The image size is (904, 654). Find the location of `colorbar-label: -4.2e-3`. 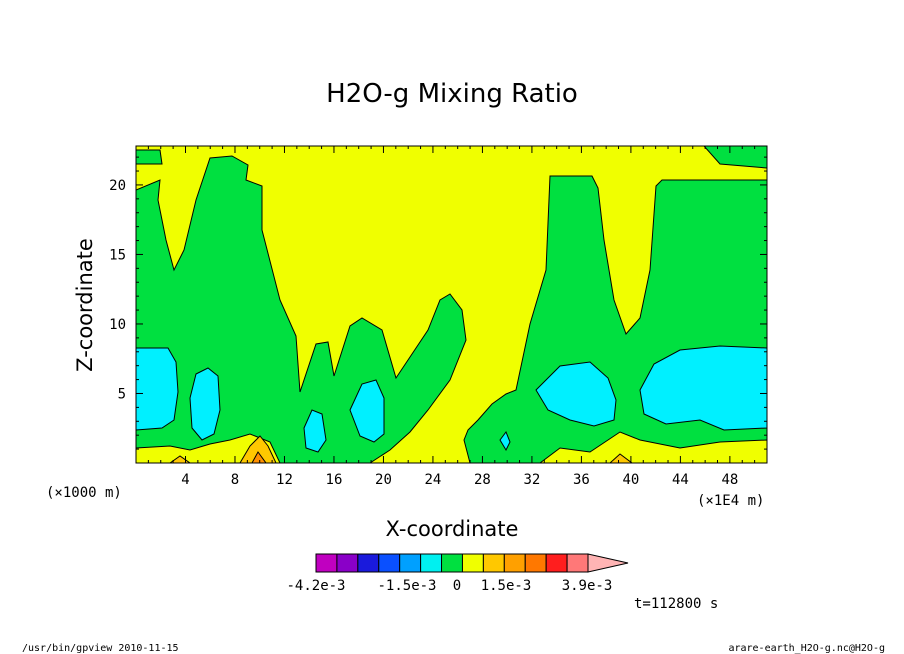

colorbar-label: -4.2e-3 is located at coordinates (315, 586).